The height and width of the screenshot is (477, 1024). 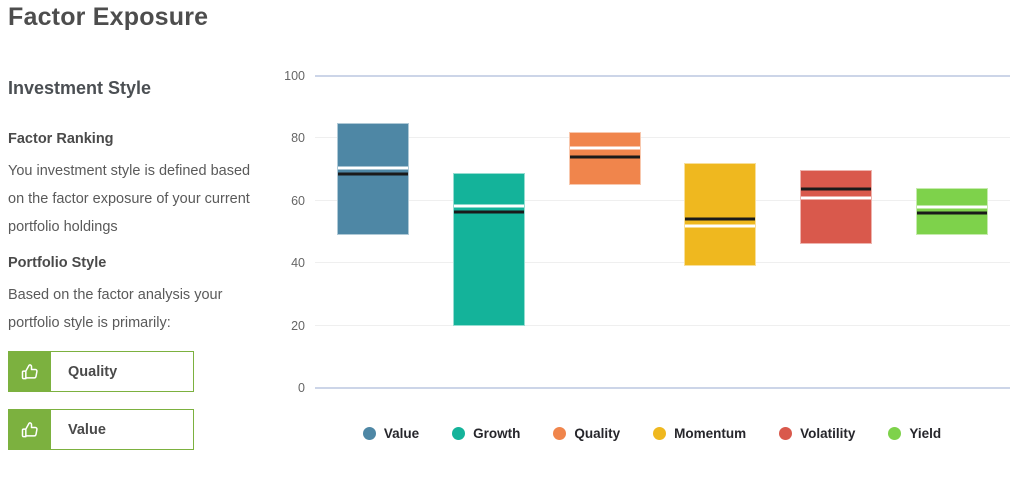 What do you see at coordinates (560, 433) in the screenshot?
I see `legend-dot-quality` at bounding box center [560, 433].